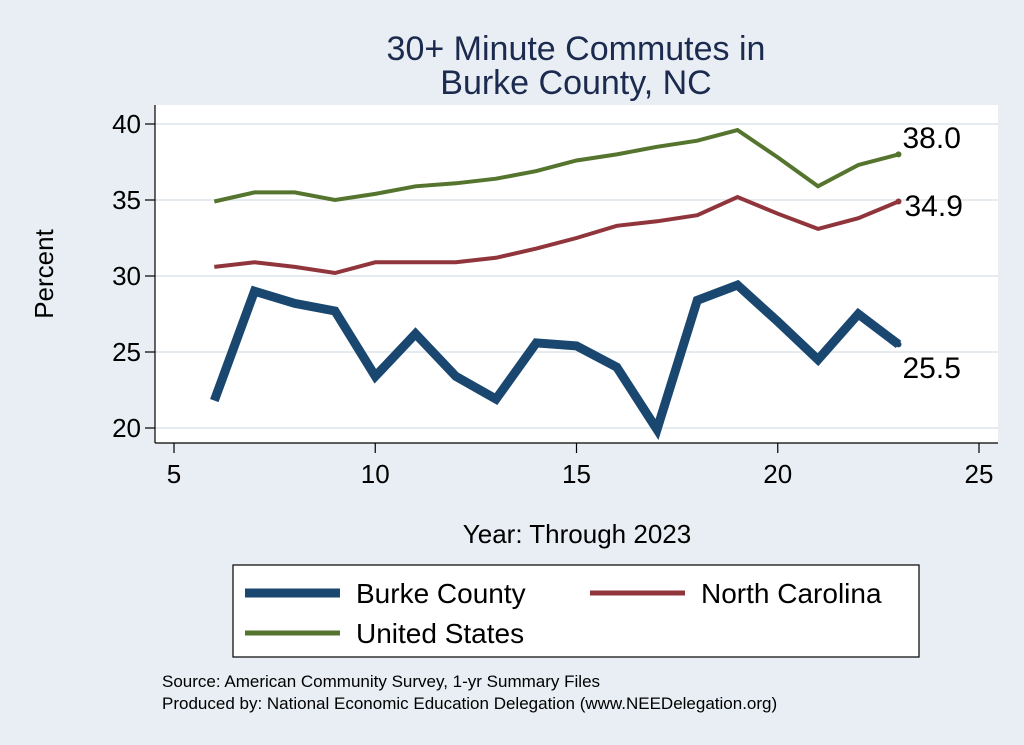  Describe the element at coordinates (777, 474) in the screenshot. I see `x-tick-label-20: 20` at that location.